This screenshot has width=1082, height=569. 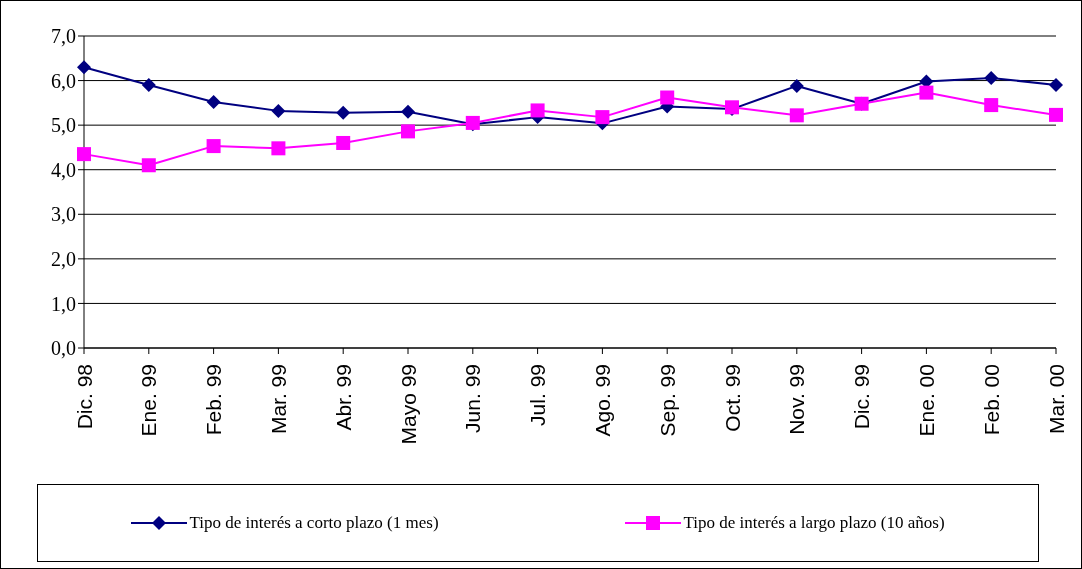 I want to click on x-tick-label: Nov. 99, so click(x=797, y=399).